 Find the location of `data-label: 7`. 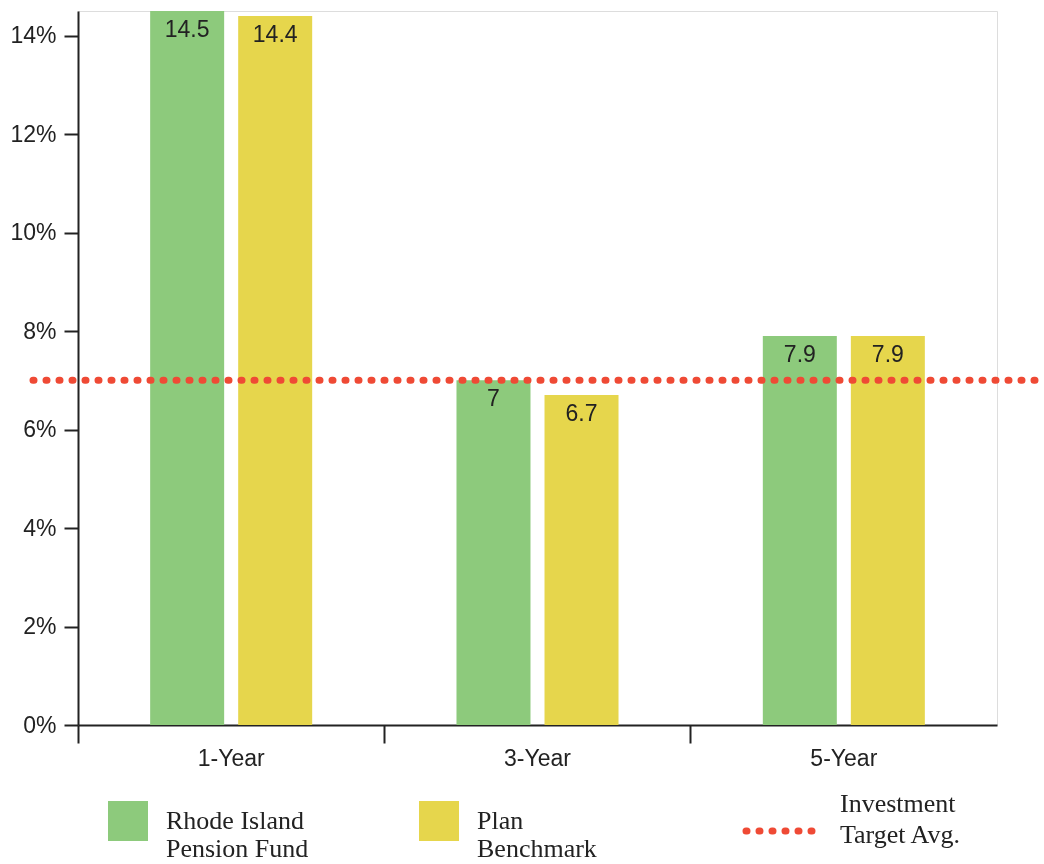

data-label: 7 is located at coordinates (493, 398).